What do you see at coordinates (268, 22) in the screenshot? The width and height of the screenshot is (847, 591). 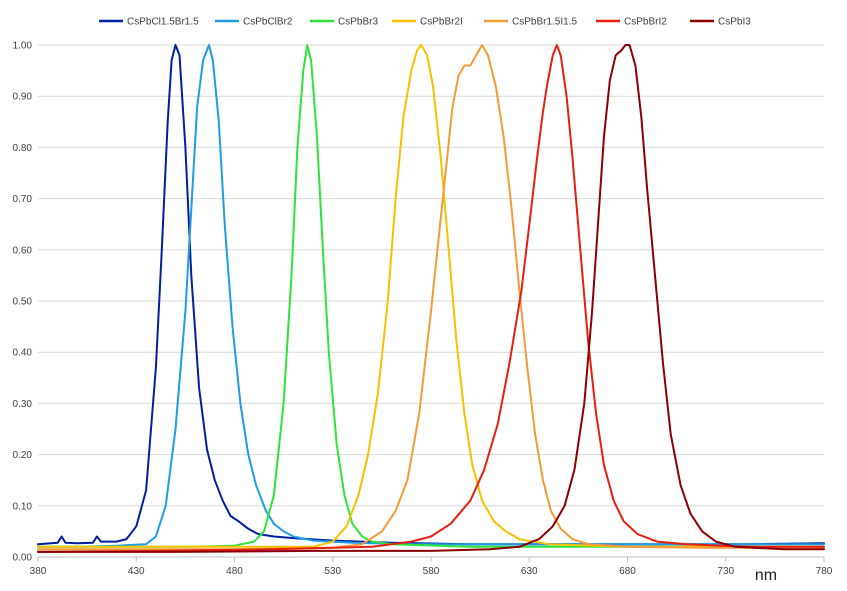 I see `legend-label: CsPbClBr2` at bounding box center [268, 22].